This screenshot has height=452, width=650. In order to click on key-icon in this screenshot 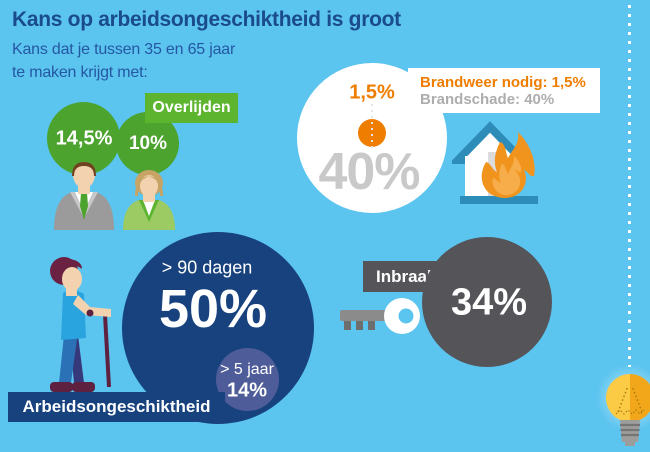, I will do `click(380, 316)`.